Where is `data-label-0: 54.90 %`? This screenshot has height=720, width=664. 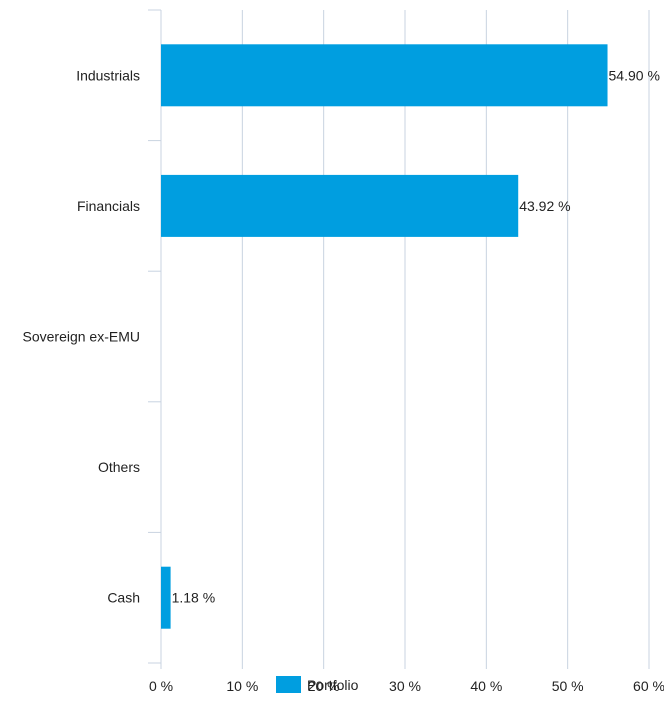
data-label-0: 54.90 % is located at coordinates (634, 75).